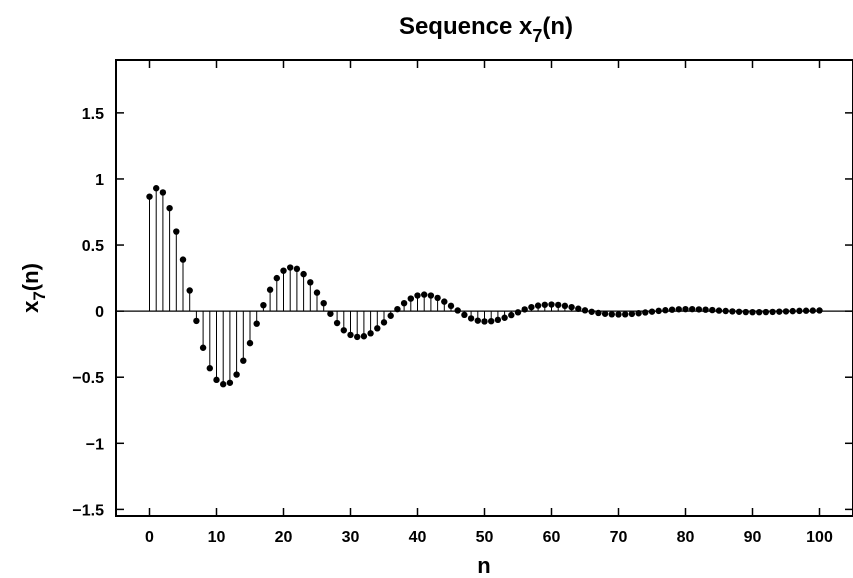  What do you see at coordinates (418, 537) in the screenshot?
I see `x-tick-label: 40` at bounding box center [418, 537].